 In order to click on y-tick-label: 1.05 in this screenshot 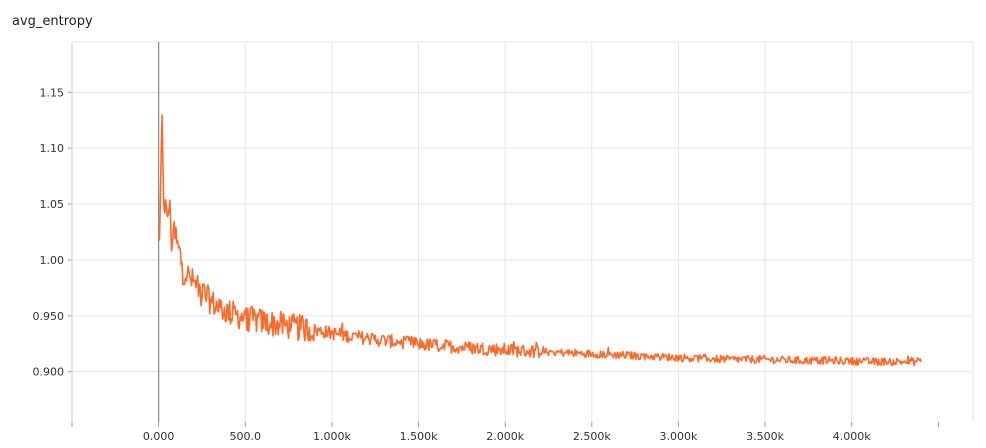, I will do `click(52, 204)`.